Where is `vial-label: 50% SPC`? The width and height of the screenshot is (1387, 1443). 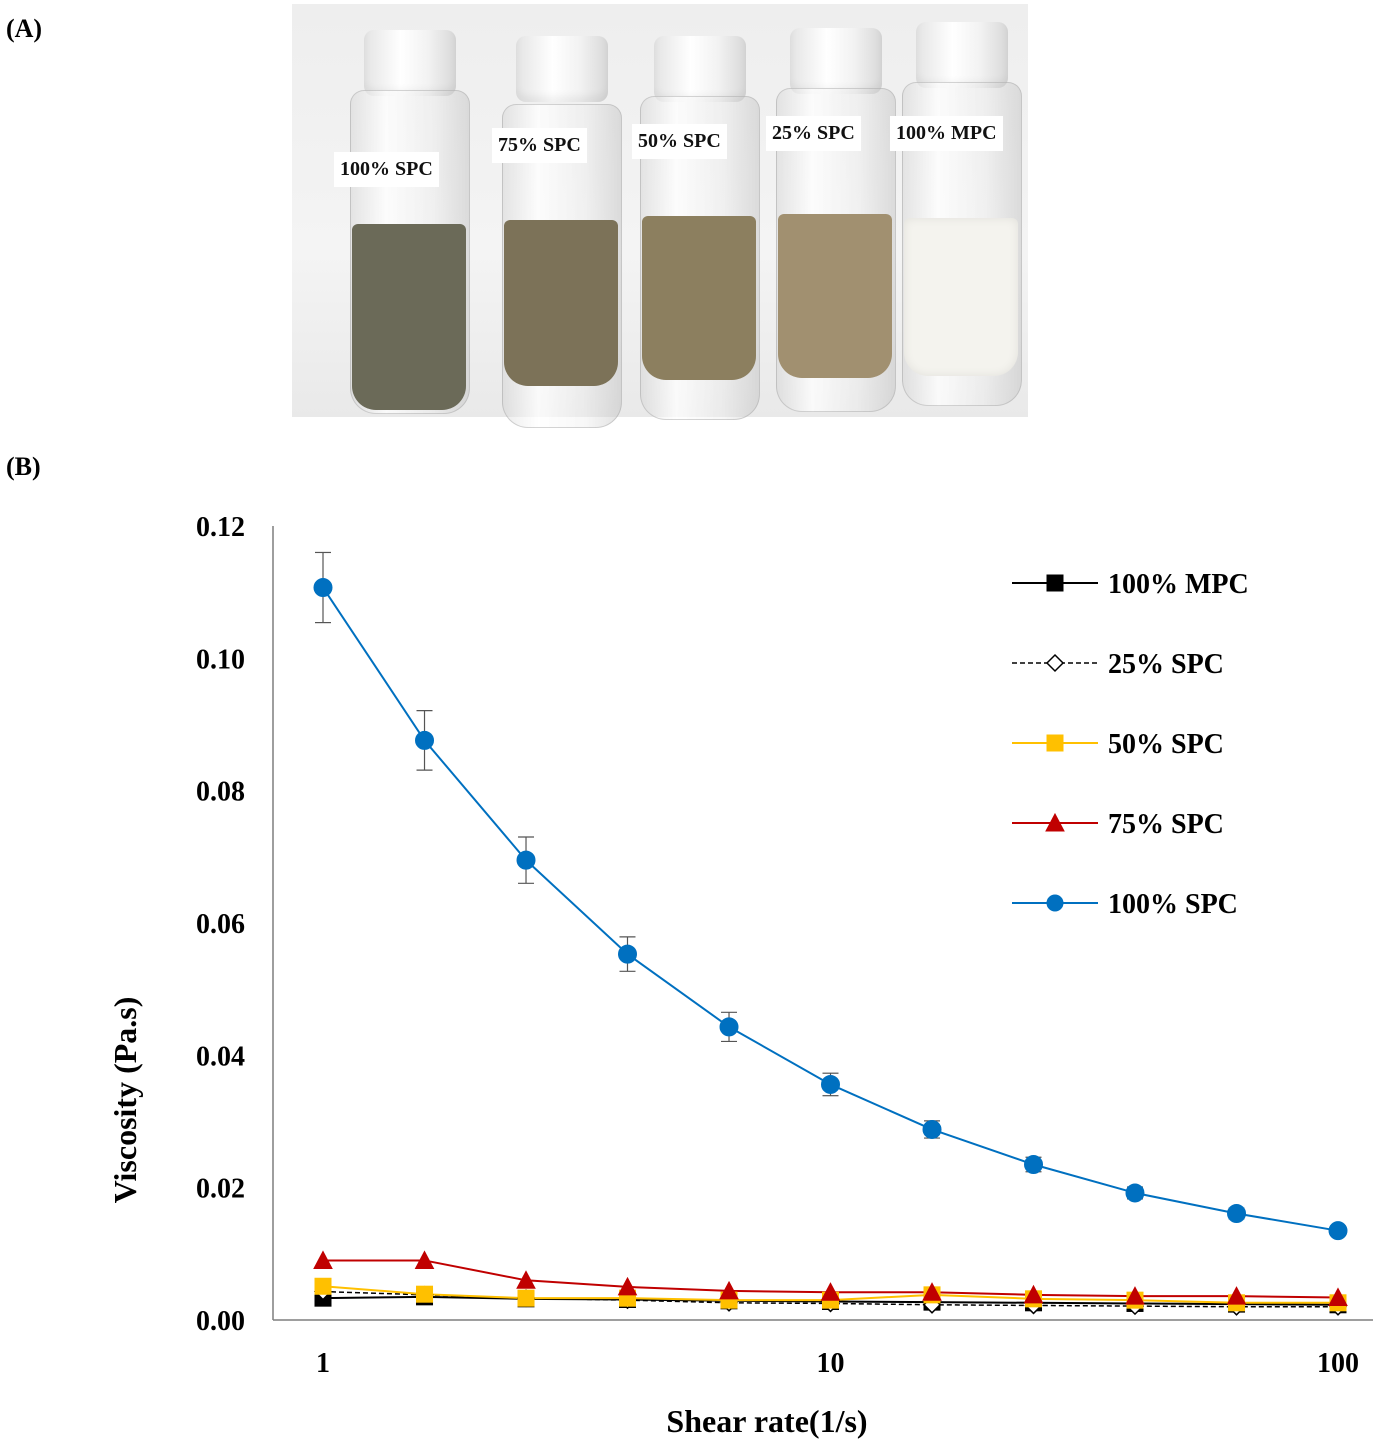 vial-label: 50% SPC is located at coordinates (679, 141).